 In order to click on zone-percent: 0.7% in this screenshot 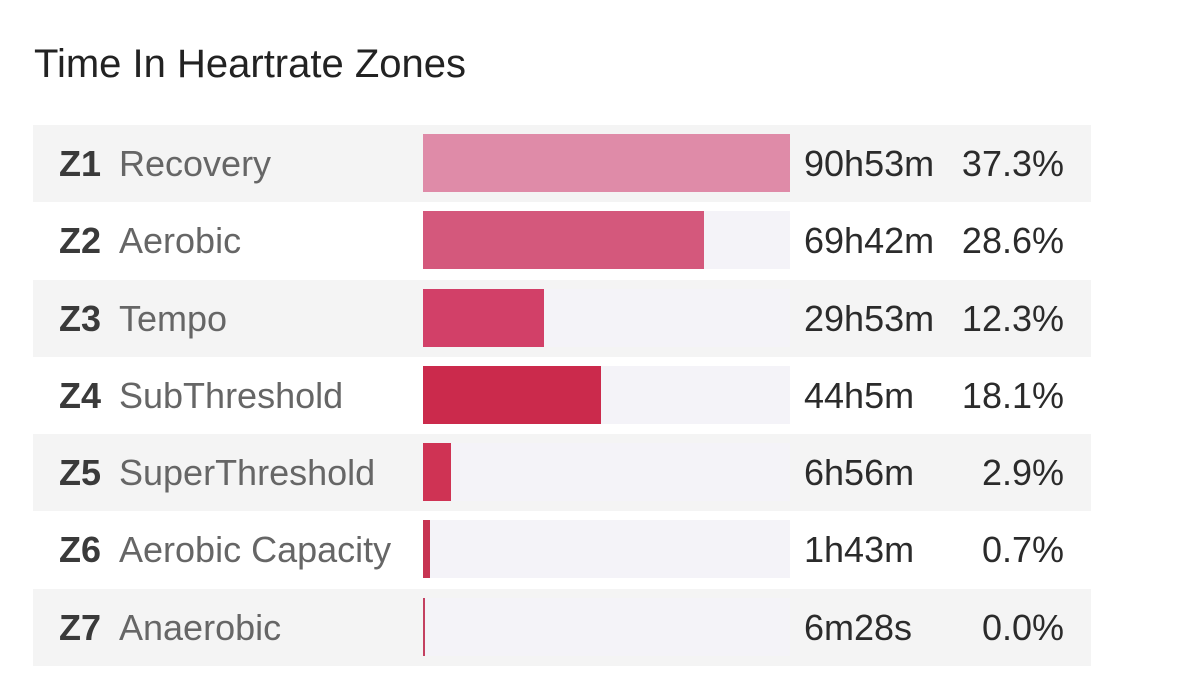, I will do `click(1022, 550)`.